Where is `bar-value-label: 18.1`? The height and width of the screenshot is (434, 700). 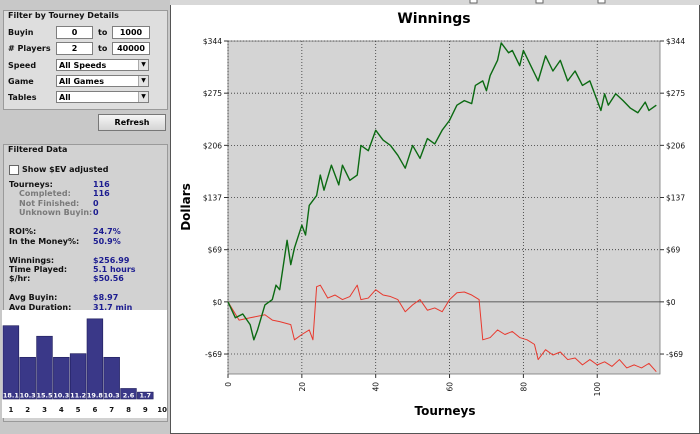 bar-value-label: 18.1 is located at coordinates (11, 396).